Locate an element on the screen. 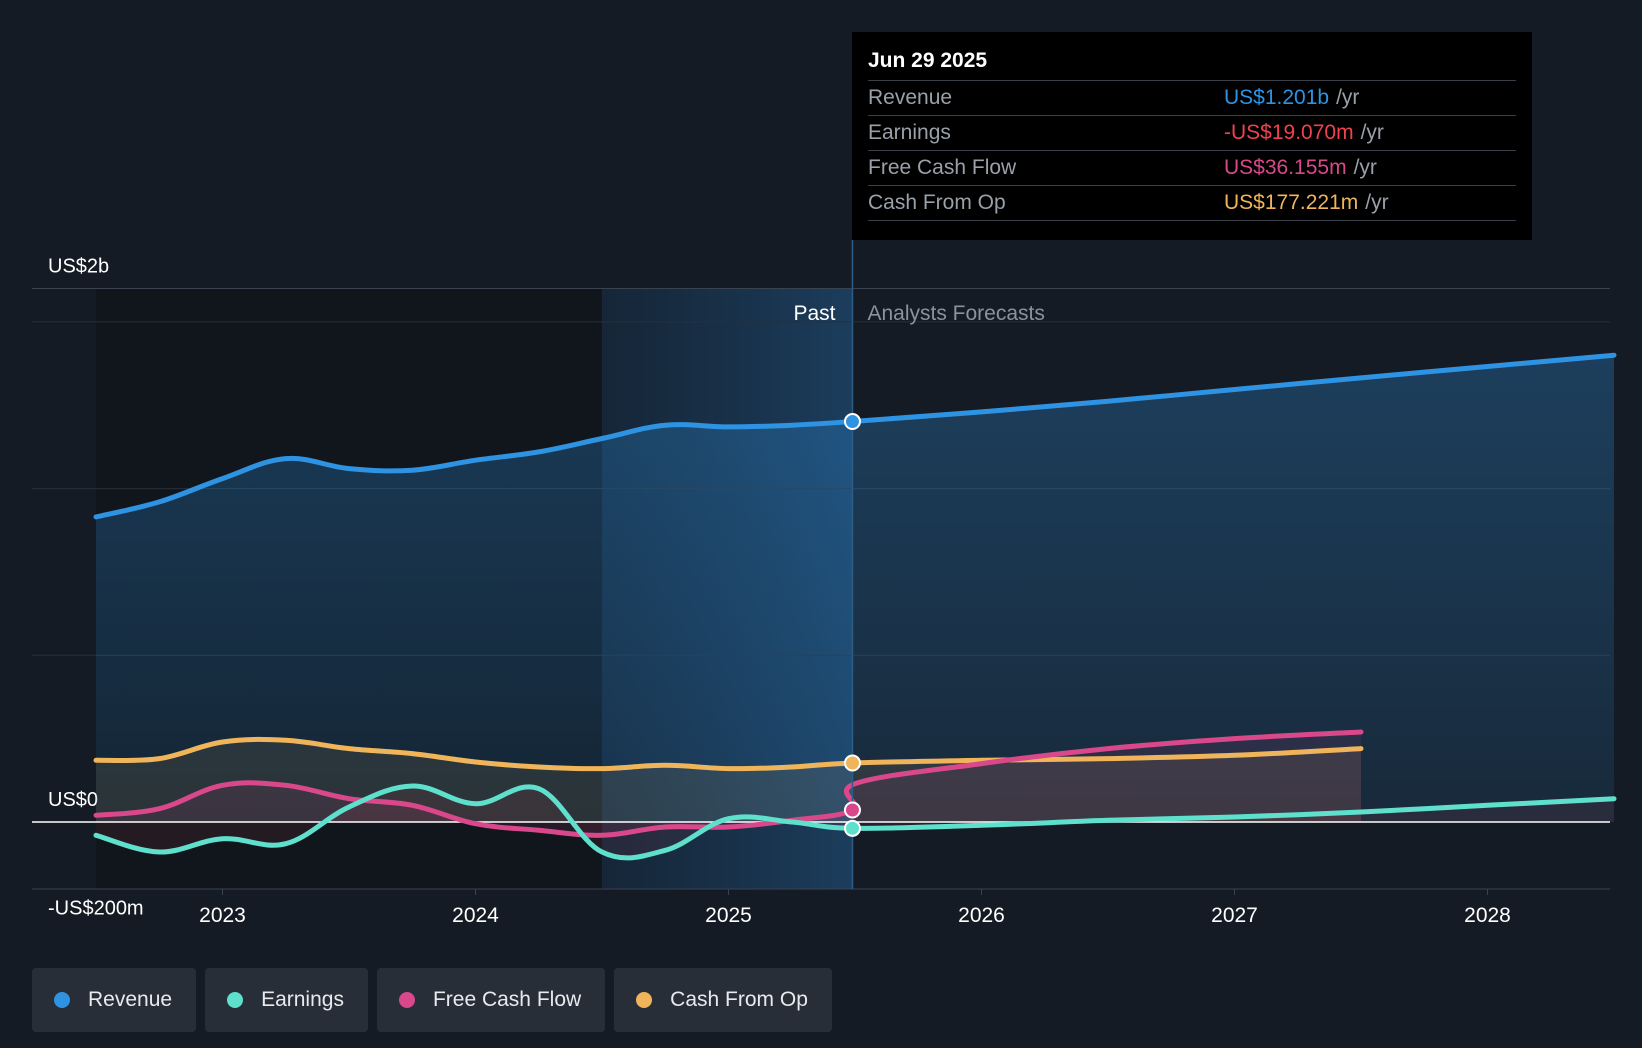  x-tick-label: 2027 is located at coordinates (1234, 915).